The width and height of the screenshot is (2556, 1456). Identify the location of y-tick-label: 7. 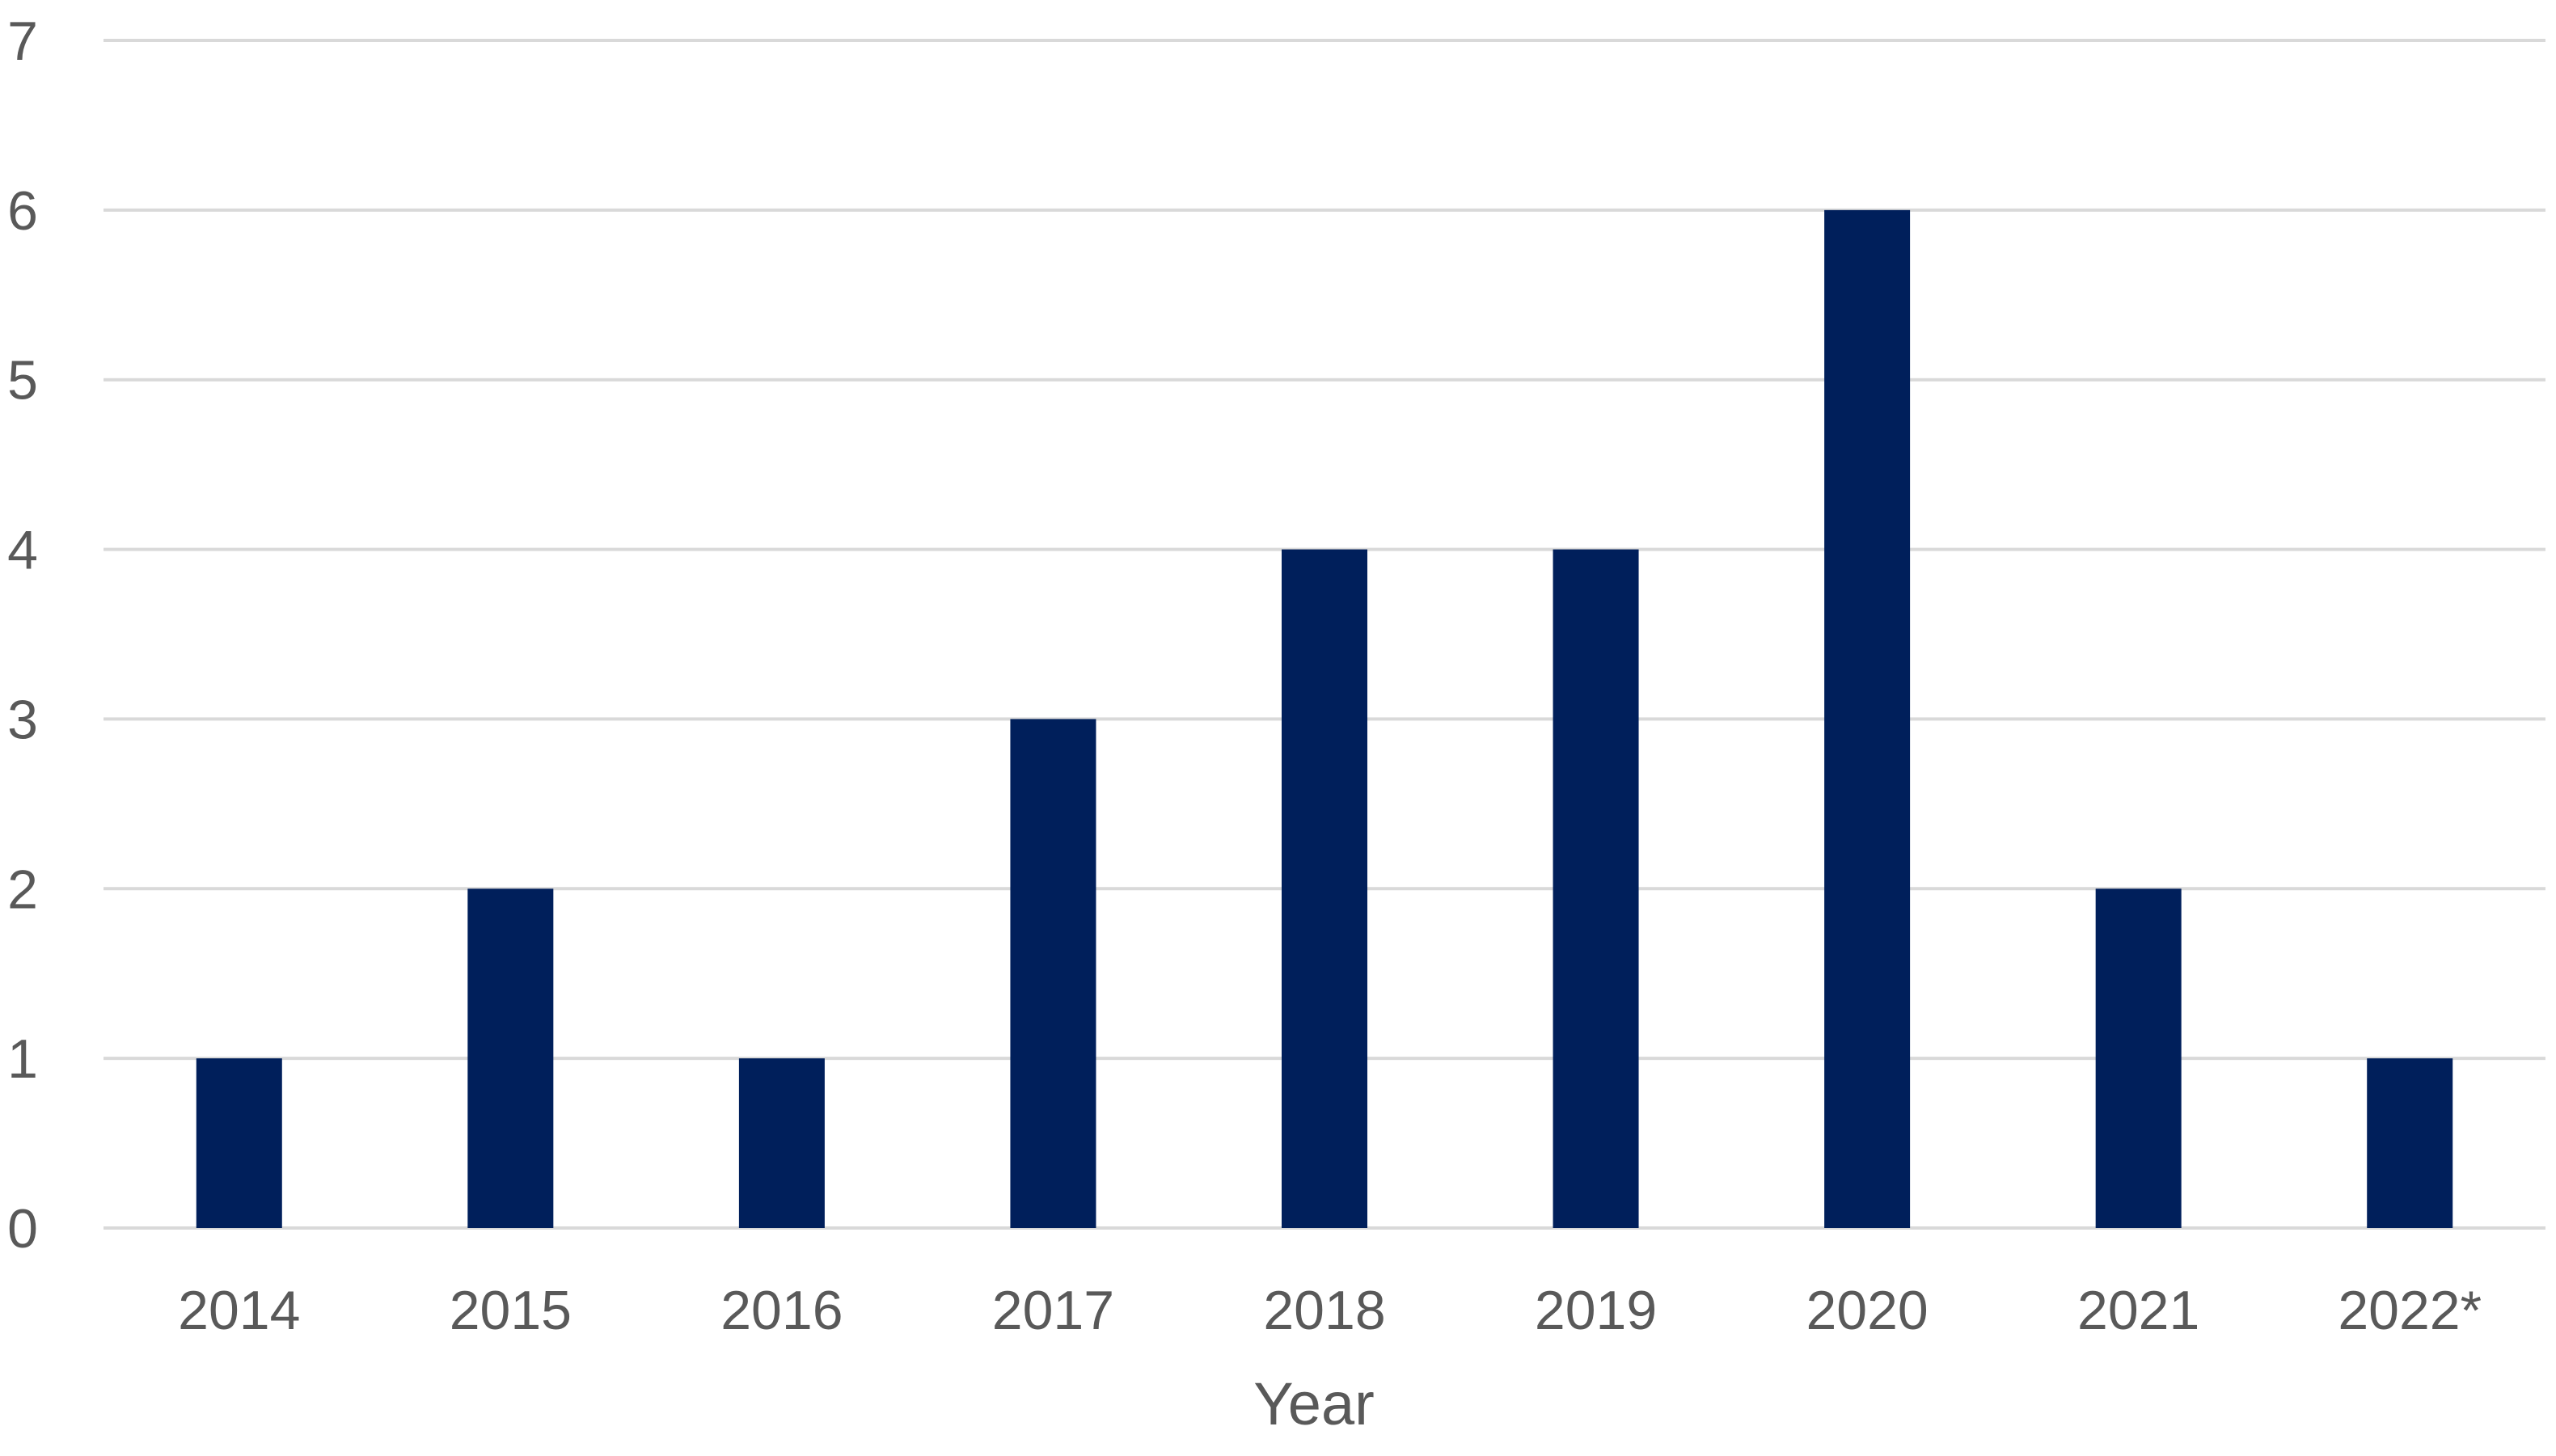
(22, 41).